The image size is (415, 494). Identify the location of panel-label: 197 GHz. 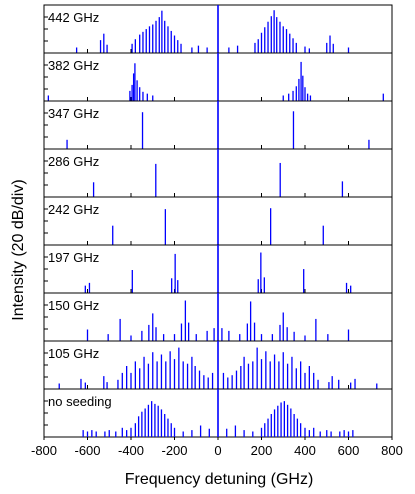
(73, 257).